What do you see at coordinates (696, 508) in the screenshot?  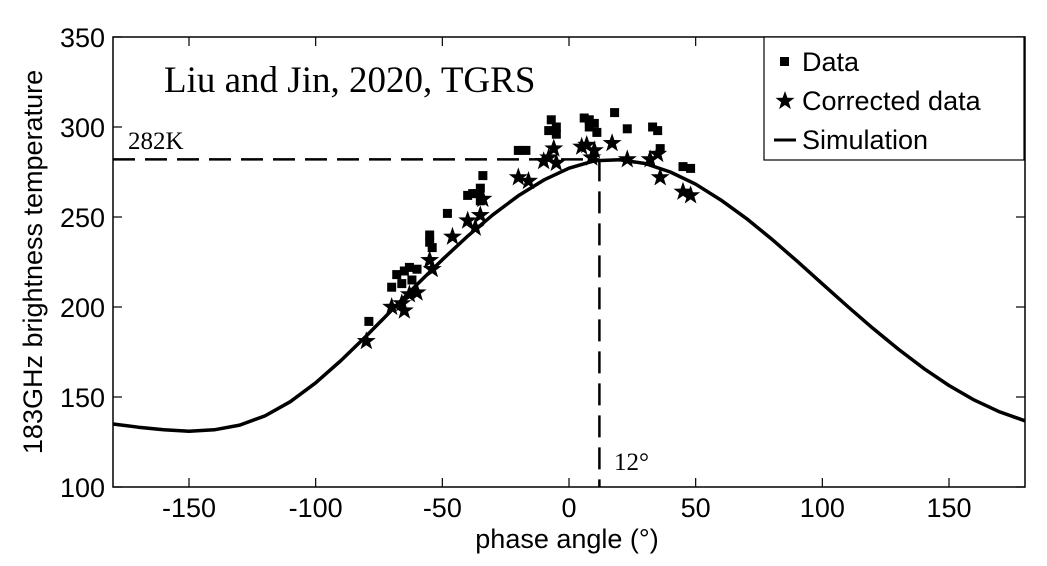 I see `x-tick-label: 50` at bounding box center [696, 508].